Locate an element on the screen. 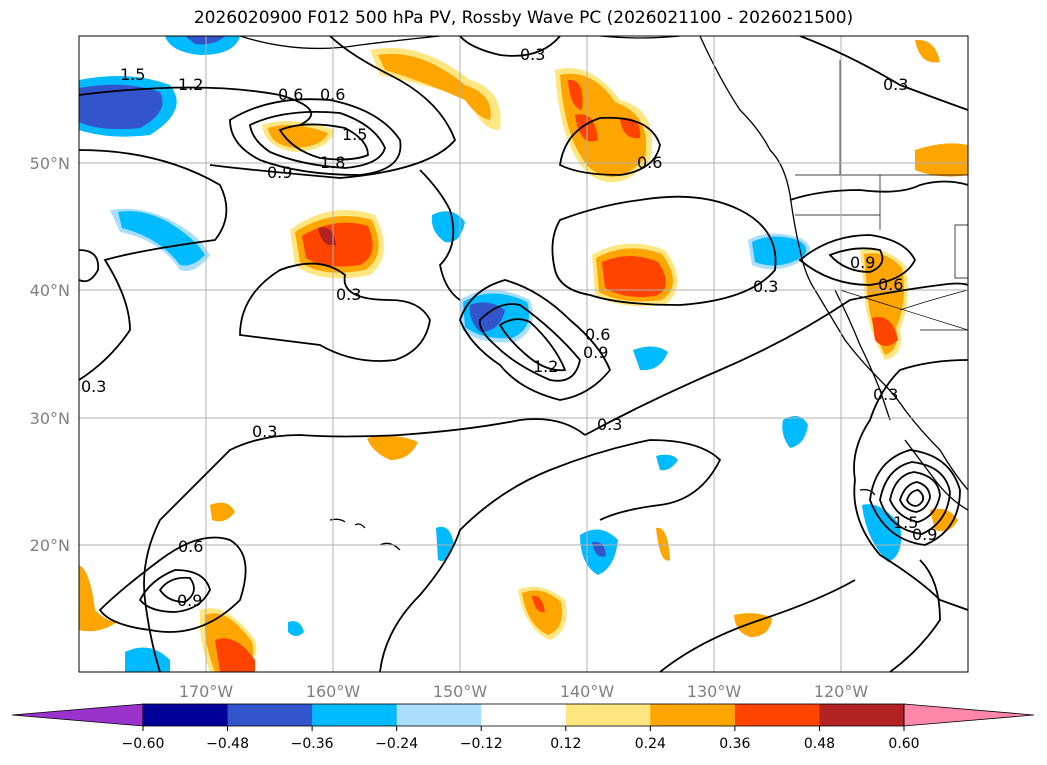  colorbar-tick-label: 0.60 is located at coordinates (903, 744).